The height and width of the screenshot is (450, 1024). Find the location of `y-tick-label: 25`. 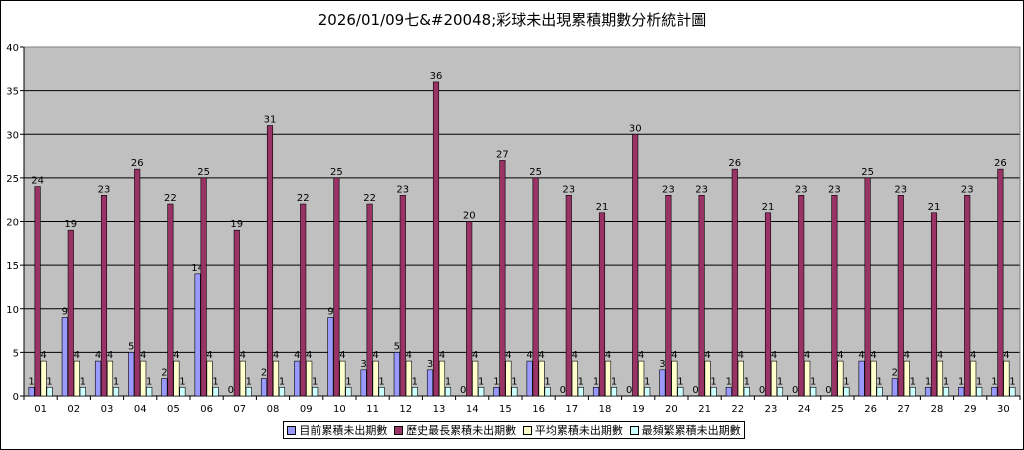

y-tick-label: 25 is located at coordinates (12, 179).